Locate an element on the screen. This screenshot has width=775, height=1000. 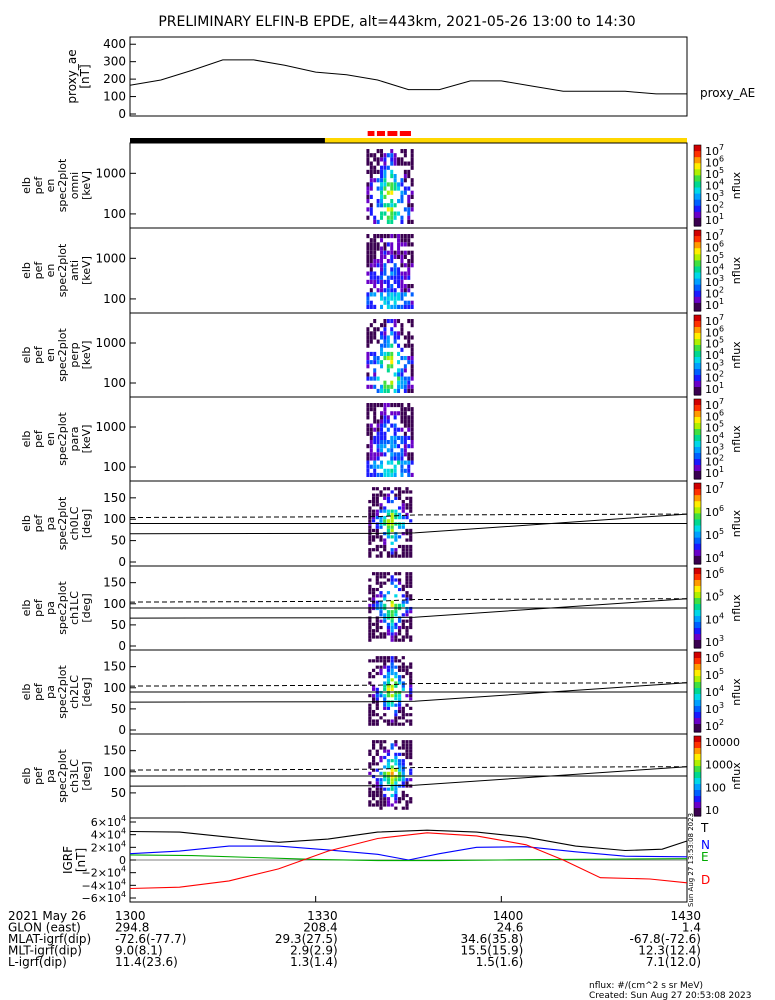
xtick-label: 1400 is located at coordinates (508, 916).